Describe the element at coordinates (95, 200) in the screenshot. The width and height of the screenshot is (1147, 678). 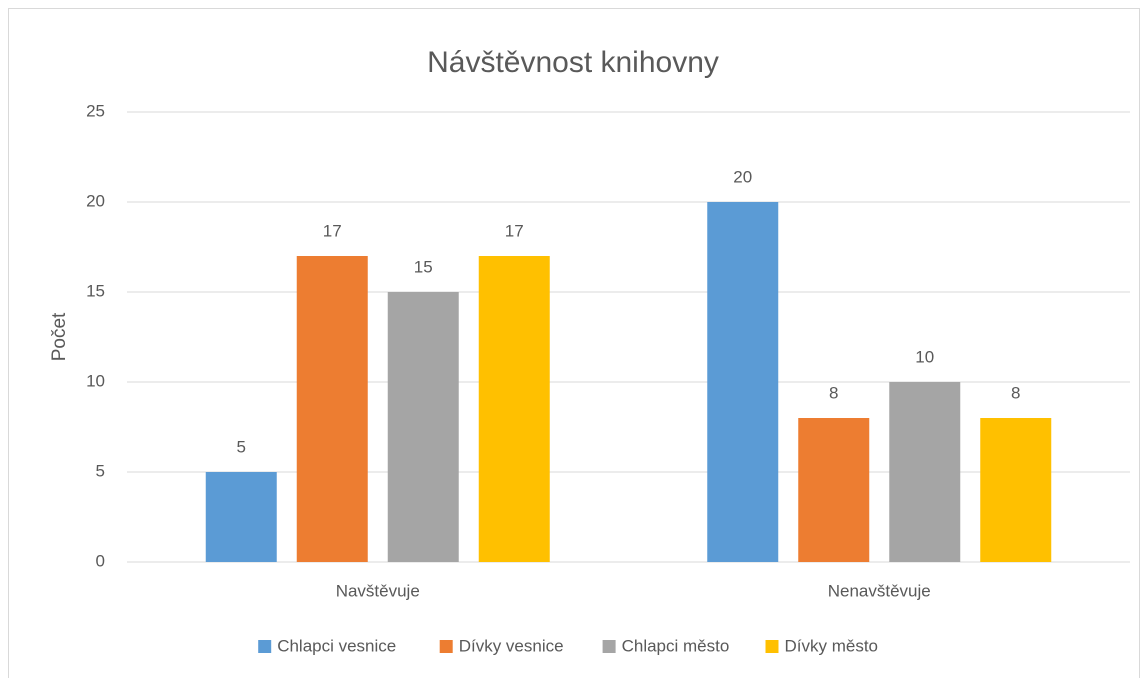
I see `y-tick-label: 20` at that location.